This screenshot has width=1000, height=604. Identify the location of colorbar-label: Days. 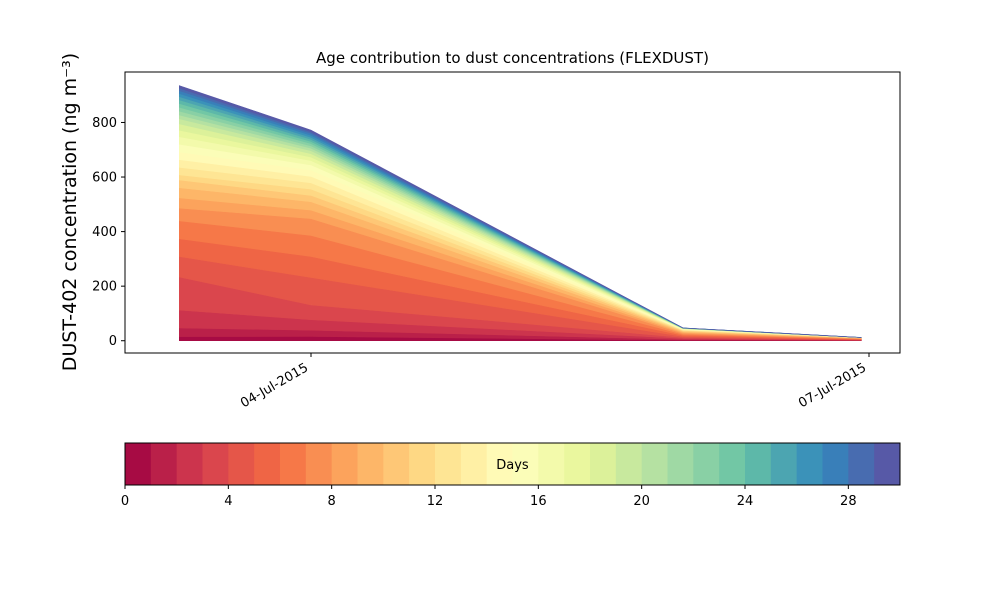
(512, 465).